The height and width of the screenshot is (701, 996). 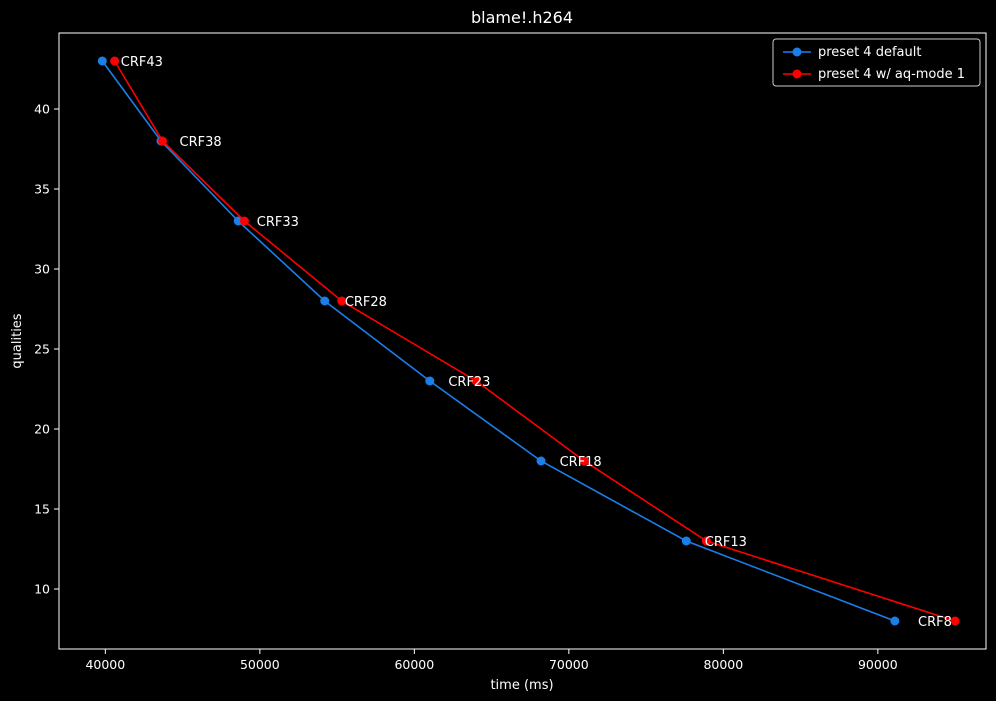 What do you see at coordinates (723, 664) in the screenshot?
I see `x-tick-label: 80000` at bounding box center [723, 664].